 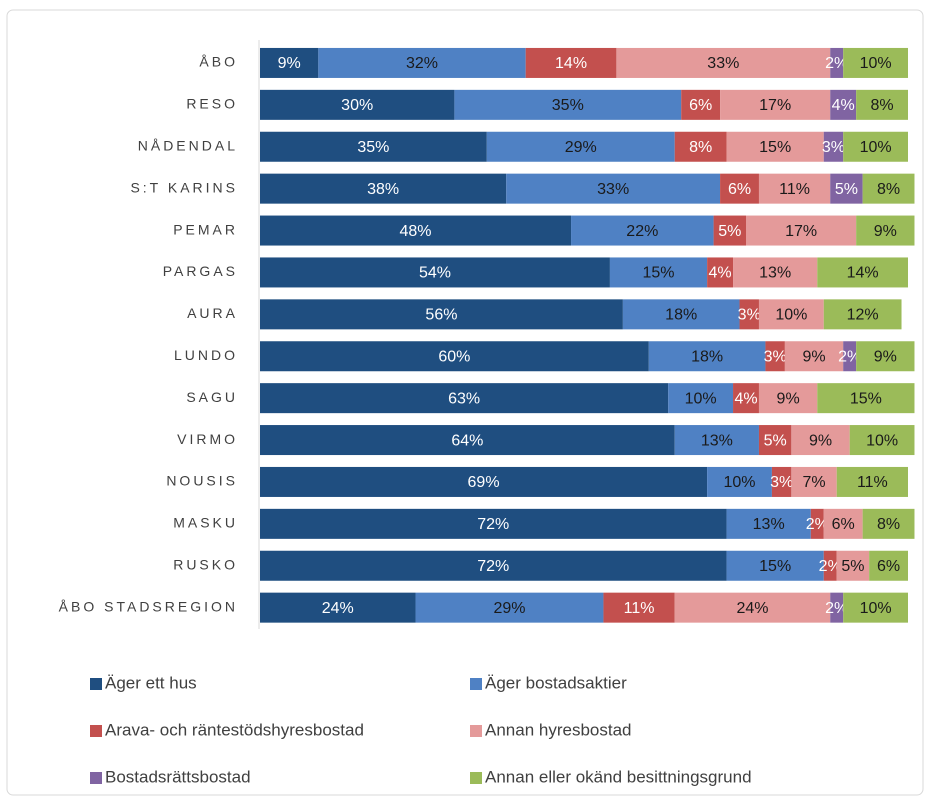 I want to click on value-label: 35%, so click(x=568, y=105).